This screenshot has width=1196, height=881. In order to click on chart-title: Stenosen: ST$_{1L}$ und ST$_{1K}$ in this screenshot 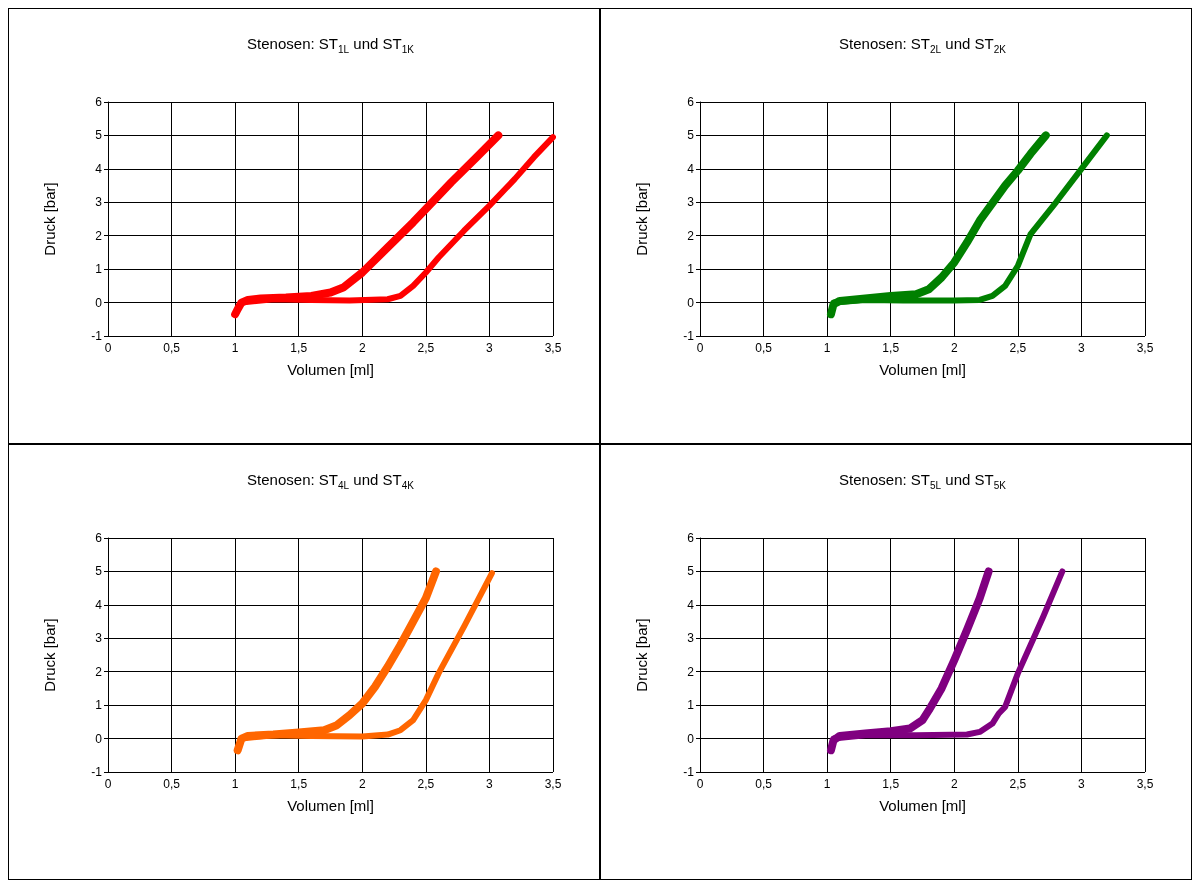, I will do `click(330, 45)`.